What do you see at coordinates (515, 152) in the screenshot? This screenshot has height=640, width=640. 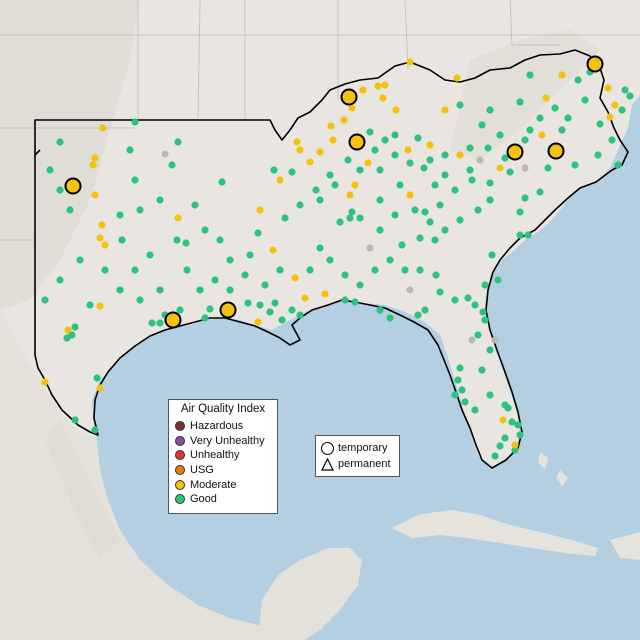 I see `temporary-monitor-marker` at bounding box center [515, 152].